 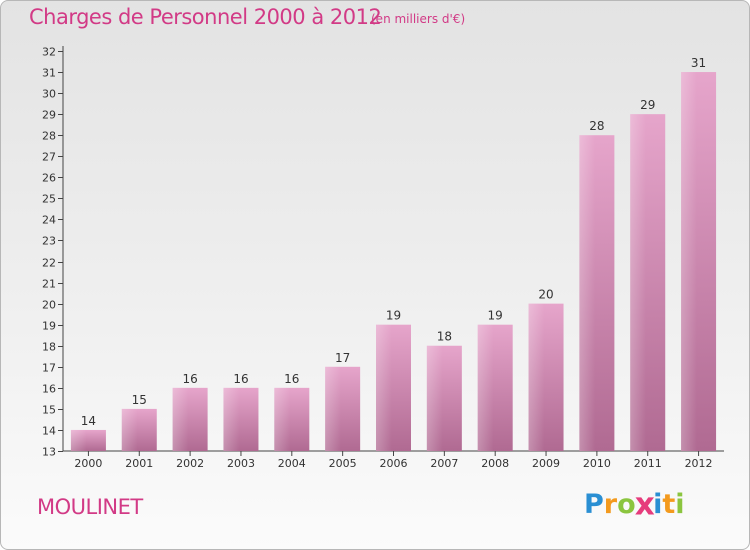 I want to click on y-tick-label: 18, so click(x=49, y=347).